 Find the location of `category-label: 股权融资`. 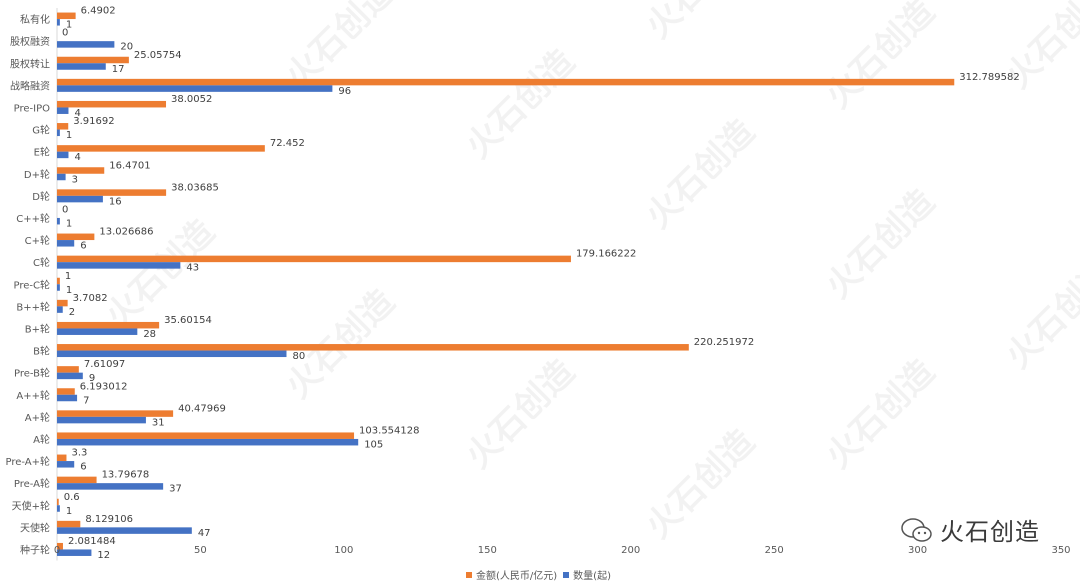

category-label: 股权融资 is located at coordinates (30, 41).